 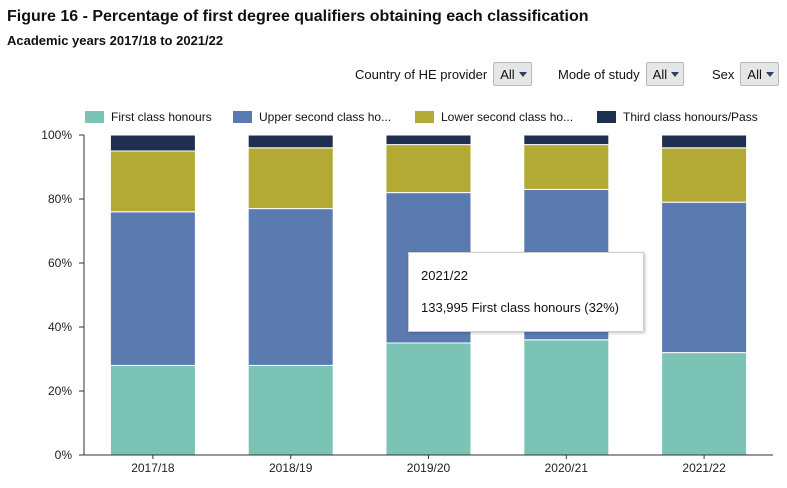 I want to click on chart-subtitle: Academic years 2017/18 to 2021/22, so click(x=115, y=40).